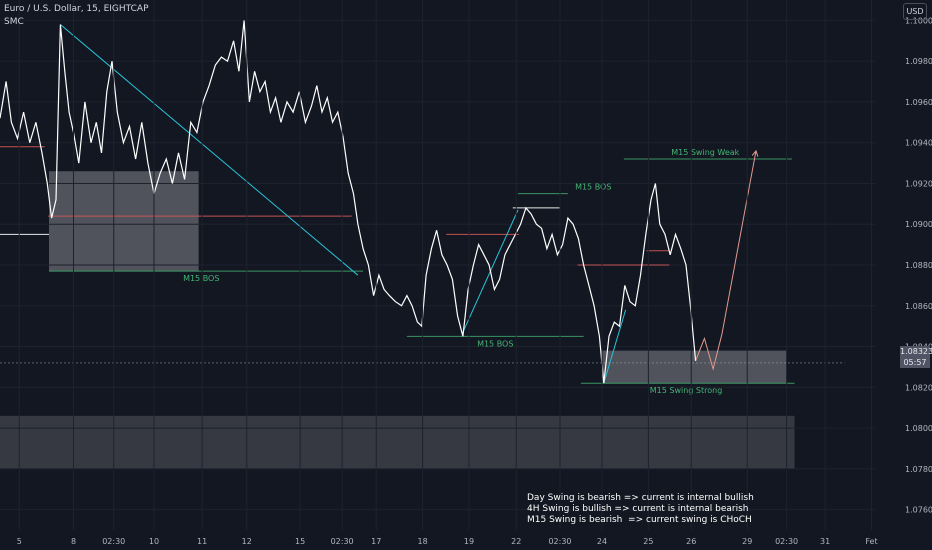 Image resolution: width=932 pixels, height=550 pixels. I want to click on structure-label-0: M15 BOS, so click(201, 278).